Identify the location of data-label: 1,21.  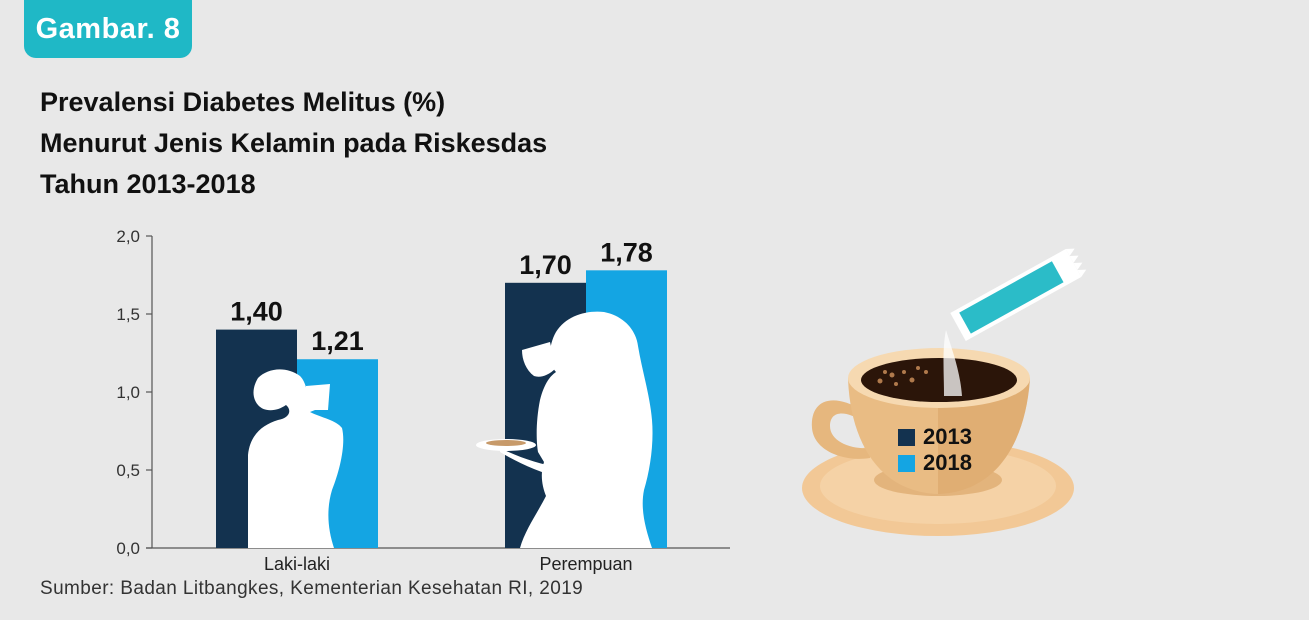
(337, 341).